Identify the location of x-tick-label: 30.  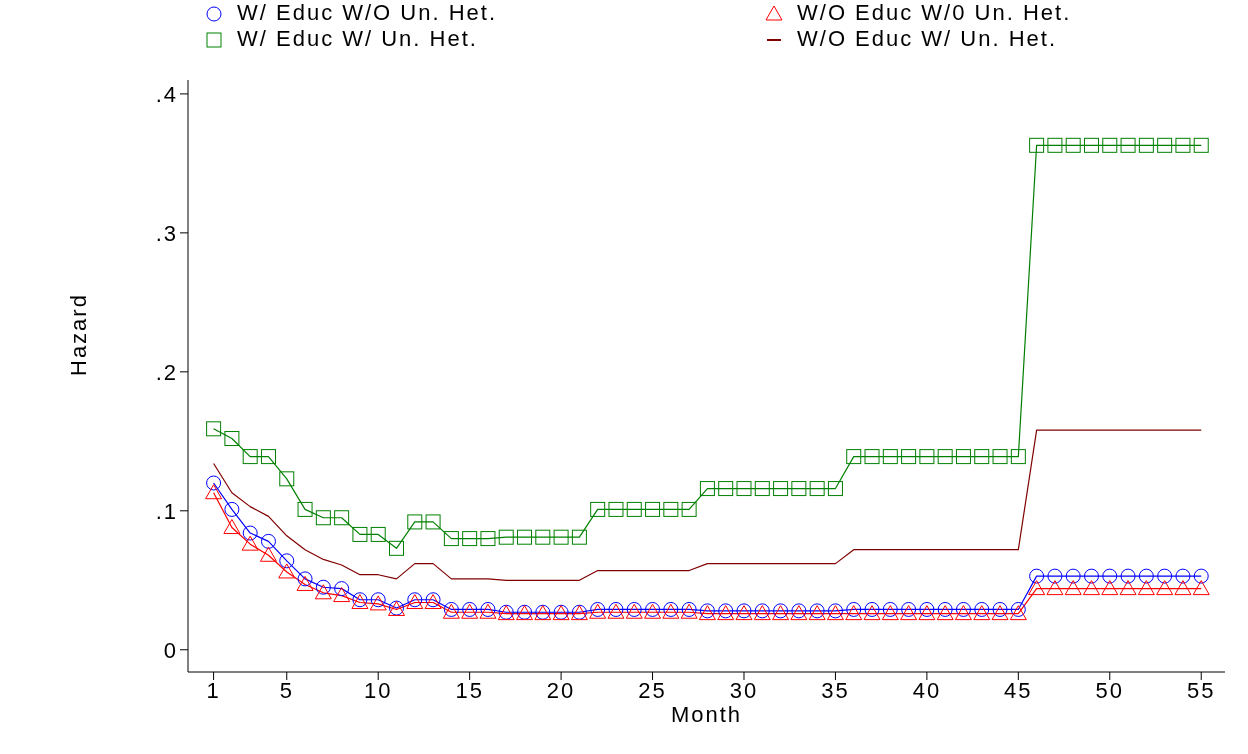
(744, 690).